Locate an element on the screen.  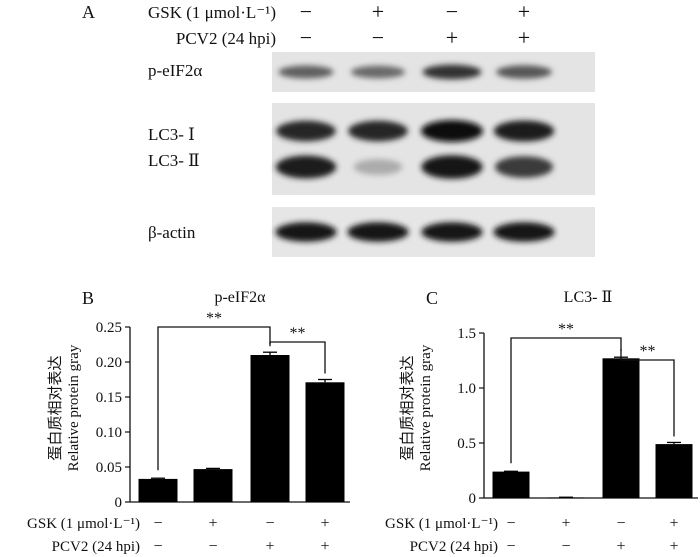
blot-strip-lc3 is located at coordinates (433, 149).